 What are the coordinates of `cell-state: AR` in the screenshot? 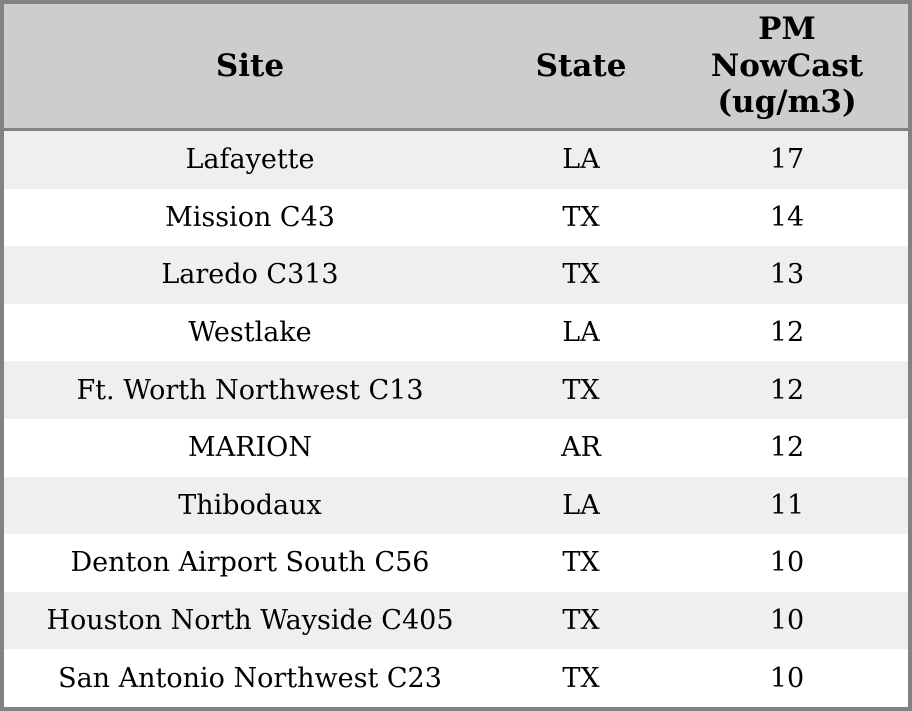 It's located at (581, 447).